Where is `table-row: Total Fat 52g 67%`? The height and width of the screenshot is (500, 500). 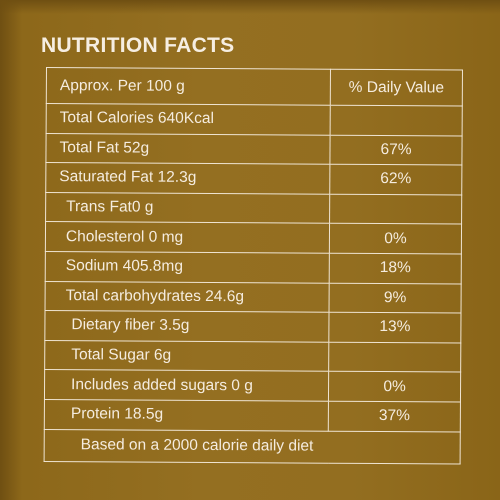 table-row: Total Fat 52g 67% is located at coordinates (254, 149).